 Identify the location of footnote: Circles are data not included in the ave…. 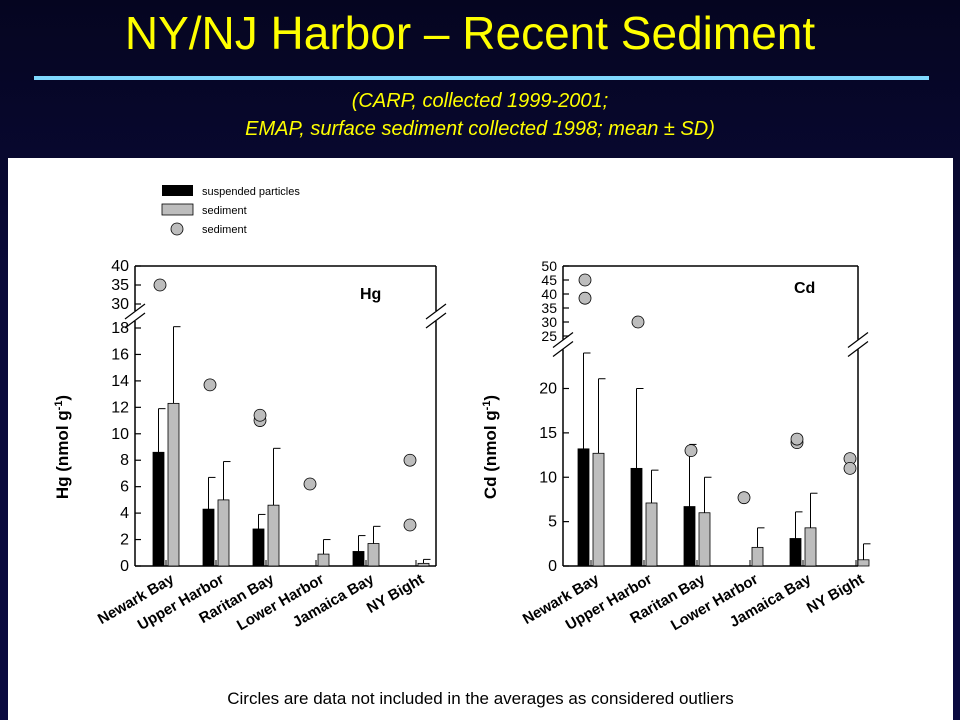
(480, 698).